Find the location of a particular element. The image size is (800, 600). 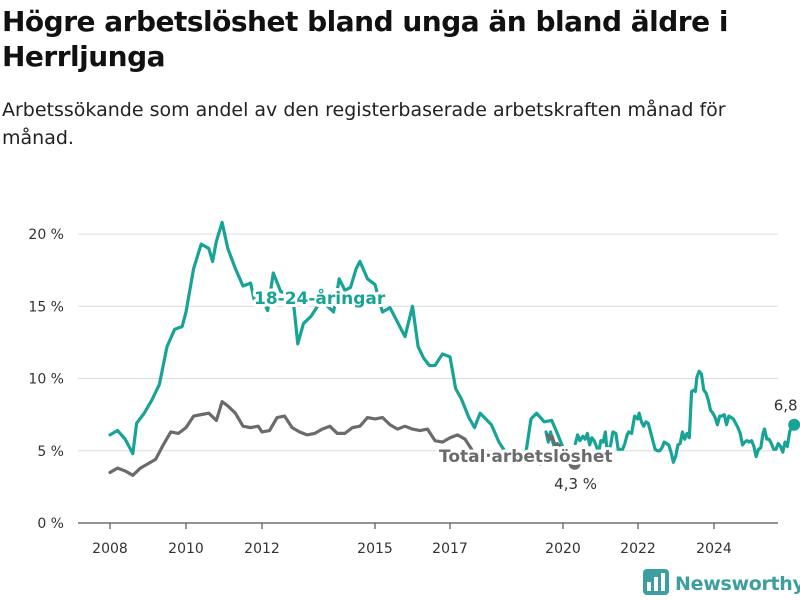

youth-series-label: 18-24-åringar is located at coordinates (320, 298).